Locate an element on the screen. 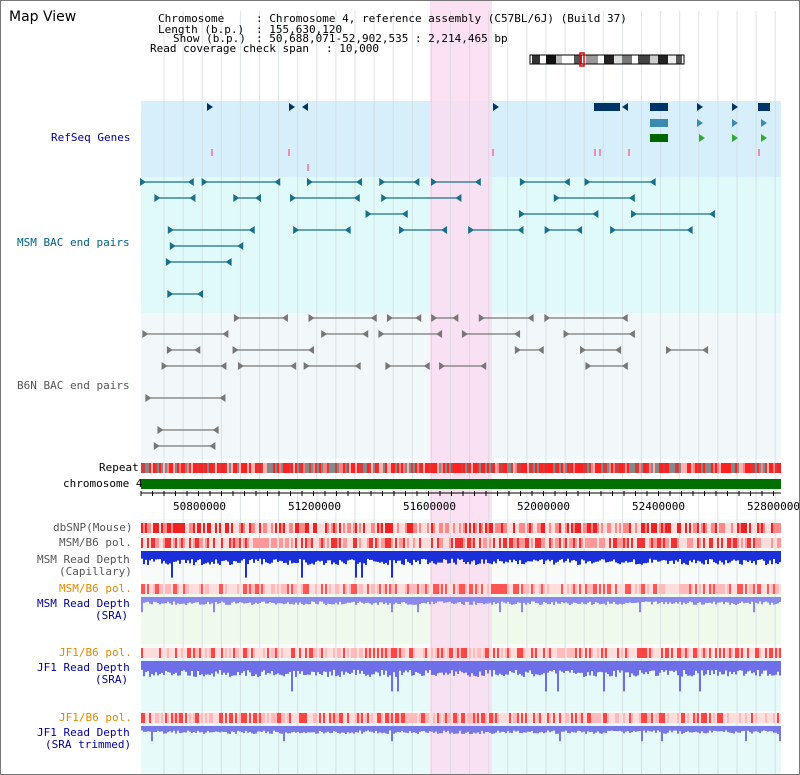 Image resolution: width=800 pixels, height=775 pixels. track-label-jf1-depth-trimmed: JF1 Read Depth is located at coordinates (83, 732).